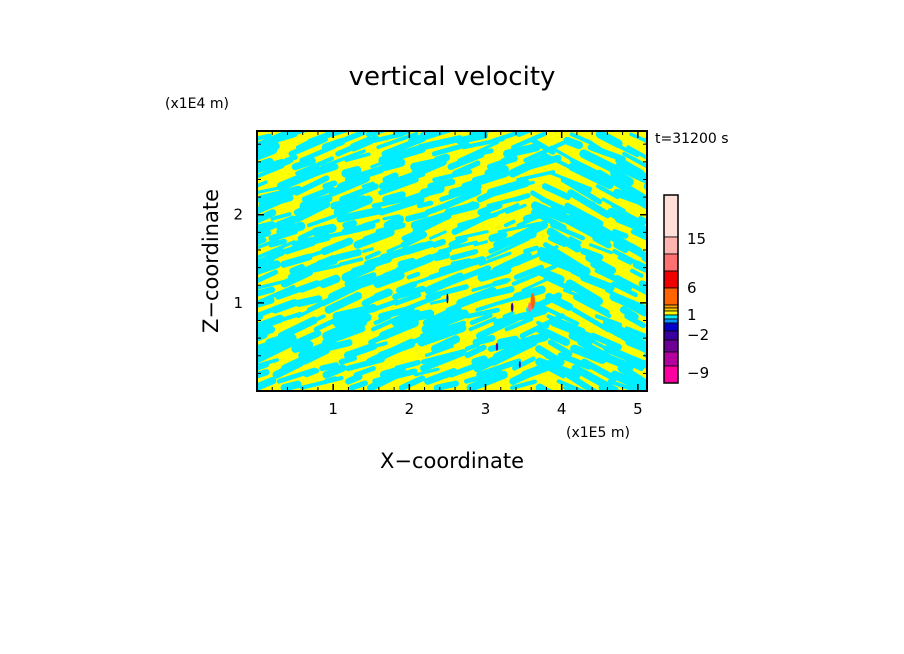  I want to click on x-axis-label: X−coordinate, so click(452, 461).